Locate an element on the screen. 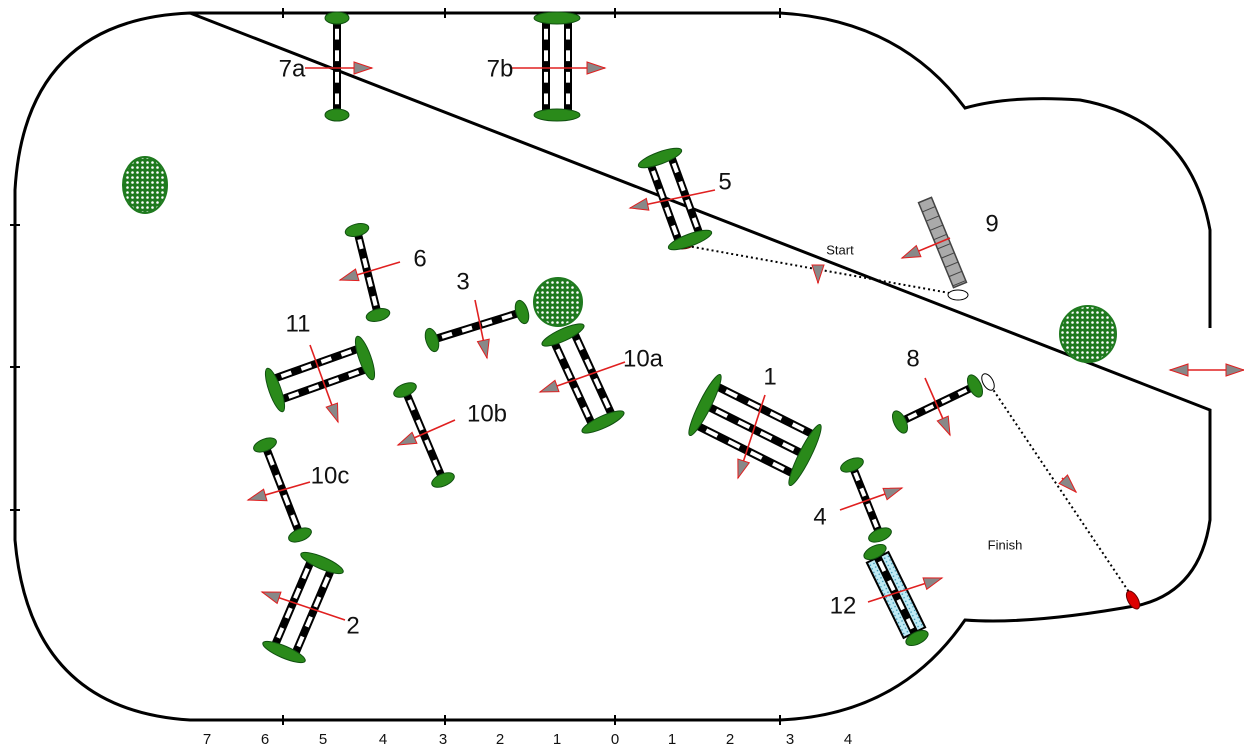 This screenshot has height=749, width=1244. scale-label: 5 is located at coordinates (323, 739).